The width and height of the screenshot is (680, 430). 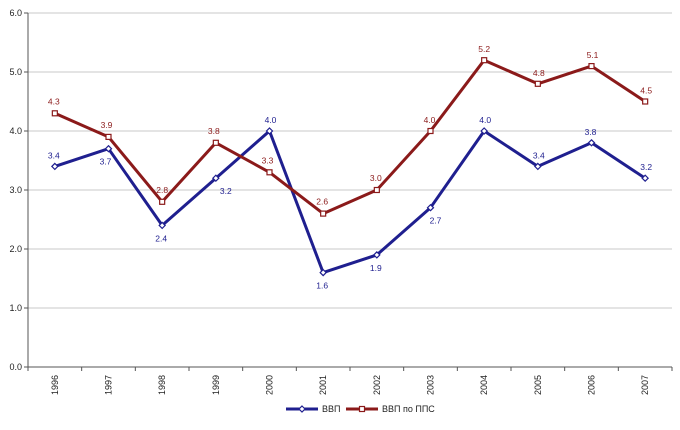 I want to click on y-tick-label: 4.0, so click(x=15, y=131).